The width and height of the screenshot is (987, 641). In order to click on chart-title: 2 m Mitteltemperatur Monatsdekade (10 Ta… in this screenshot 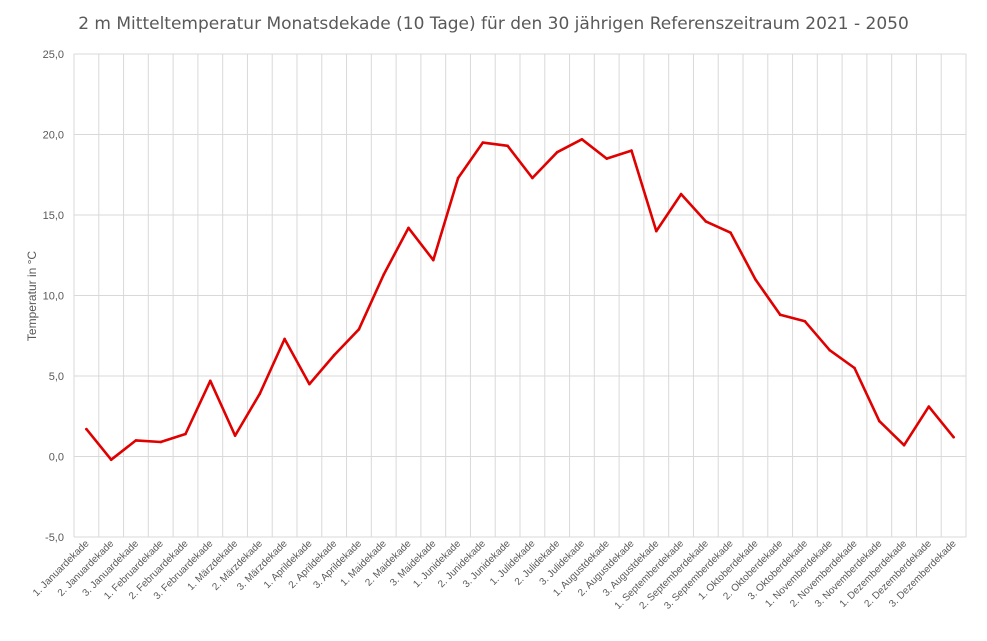, I will do `click(493, 24)`.